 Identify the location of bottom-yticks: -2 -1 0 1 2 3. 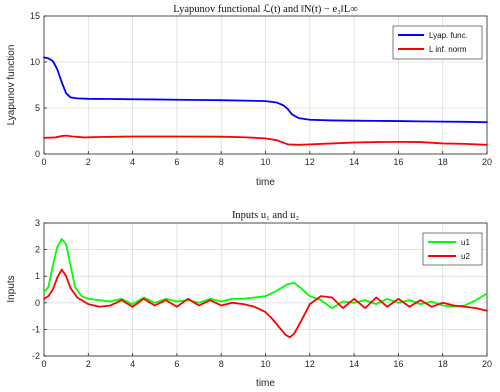
(39, 289).